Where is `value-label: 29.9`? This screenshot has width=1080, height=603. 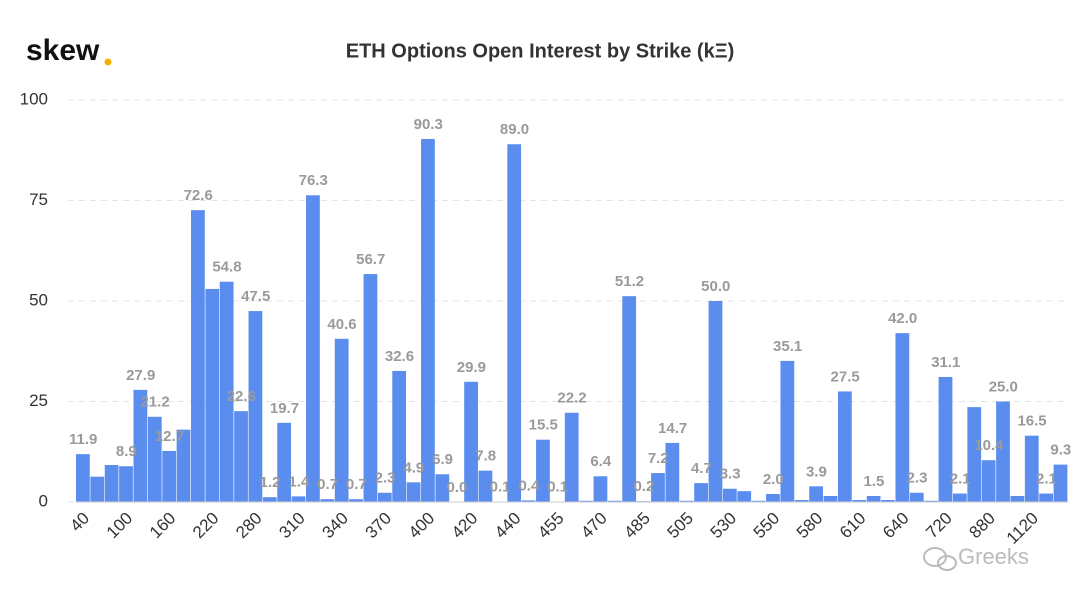 value-label: 29.9 is located at coordinates (471, 367).